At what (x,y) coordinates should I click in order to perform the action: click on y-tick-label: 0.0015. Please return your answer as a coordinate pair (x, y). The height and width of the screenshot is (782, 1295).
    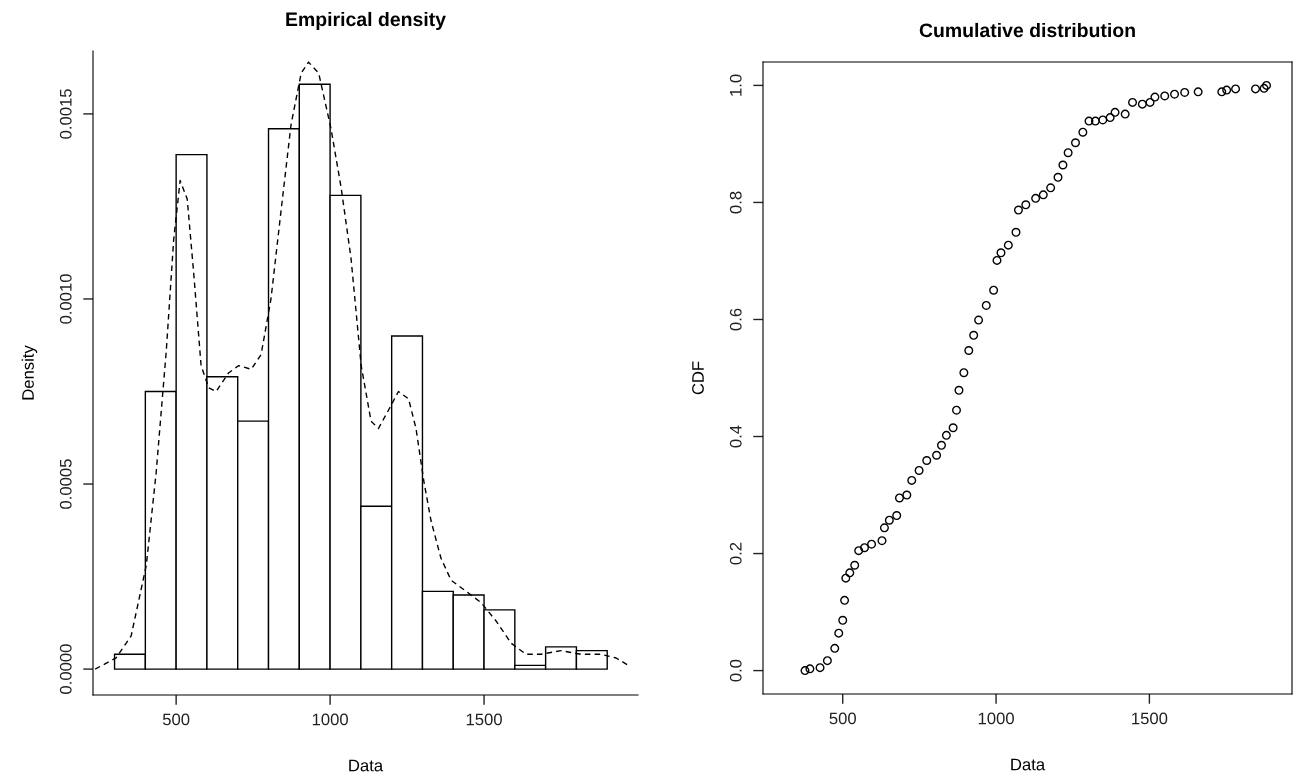
    Looking at the image, I should click on (65, 114).